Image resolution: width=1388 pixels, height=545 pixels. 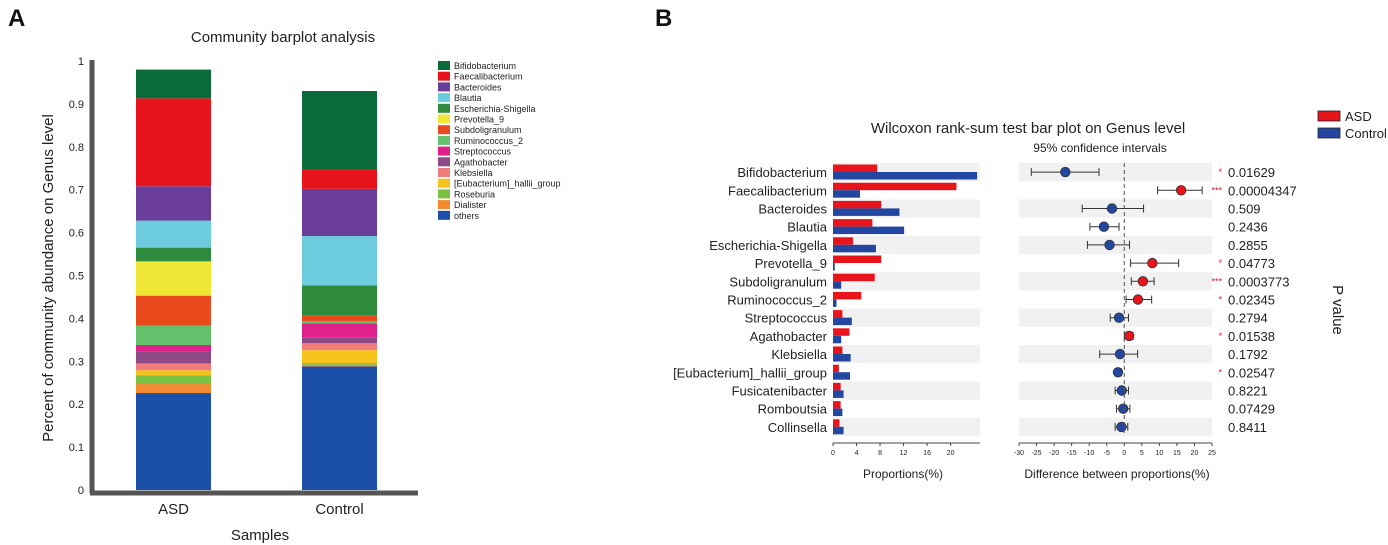 What do you see at coordinates (663, 18) in the screenshot?
I see `panel-label-b: B` at bounding box center [663, 18].